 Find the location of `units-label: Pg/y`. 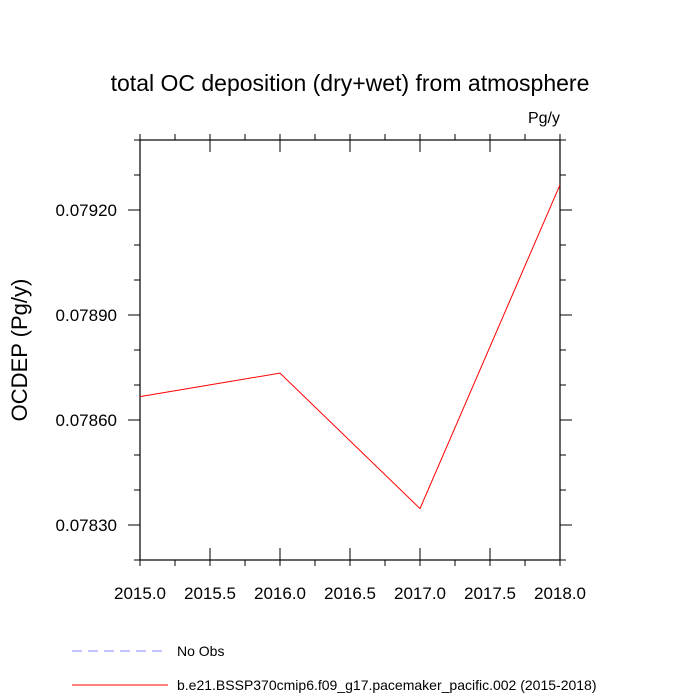

units-label: Pg/y is located at coordinates (544, 118).